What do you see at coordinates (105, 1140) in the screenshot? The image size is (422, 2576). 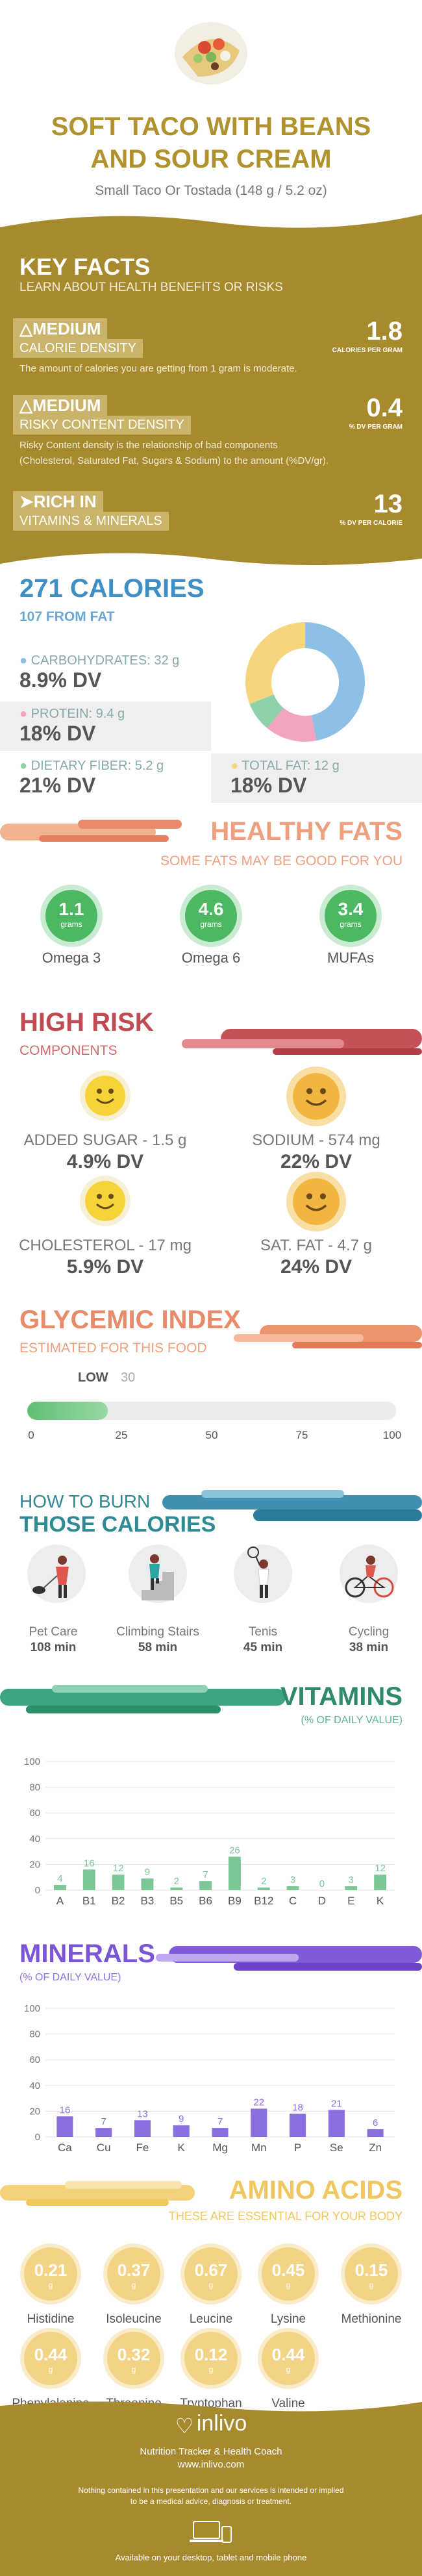 I see `risk-label: ADDED SUGAR - 1.5 g` at bounding box center [105, 1140].